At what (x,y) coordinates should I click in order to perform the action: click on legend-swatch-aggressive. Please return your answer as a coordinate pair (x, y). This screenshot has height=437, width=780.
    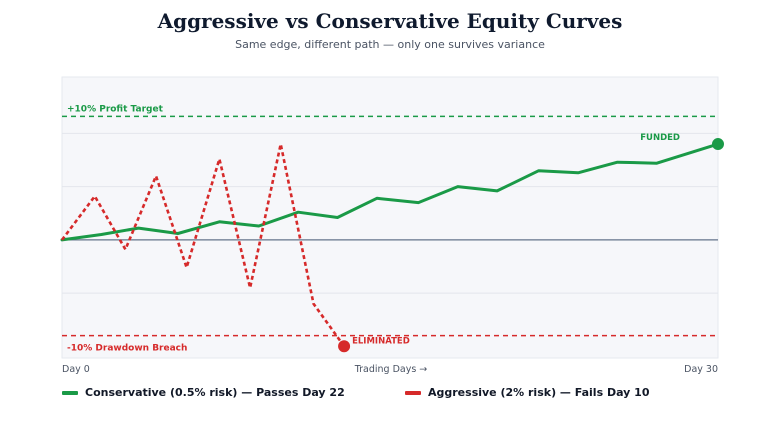
    Looking at the image, I should click on (413, 392).